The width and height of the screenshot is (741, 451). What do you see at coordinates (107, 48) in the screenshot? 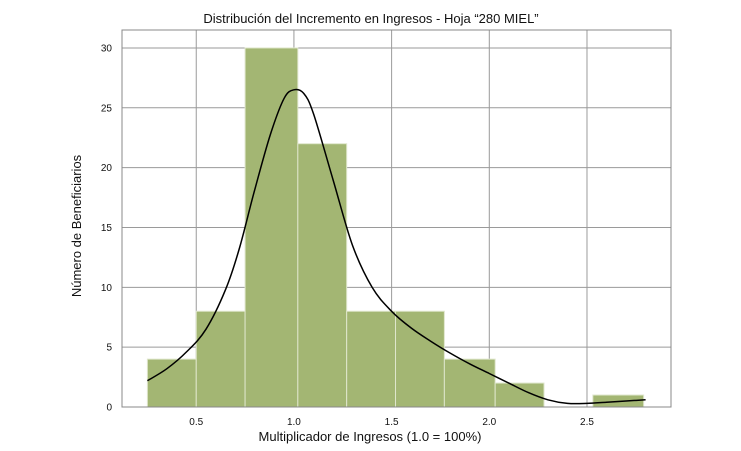
I see `y-tick-label: 30` at bounding box center [107, 48].